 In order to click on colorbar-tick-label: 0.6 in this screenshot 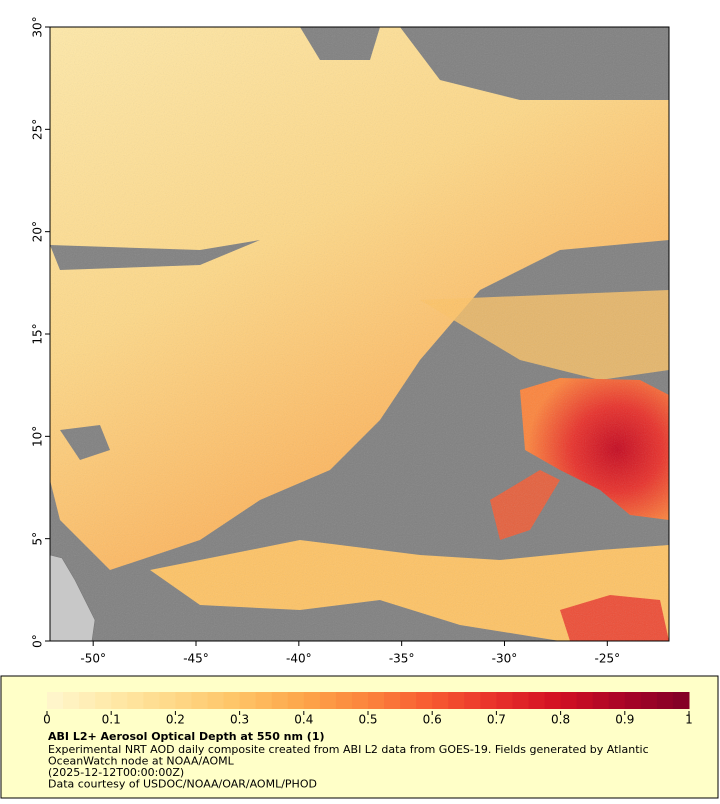, I will do `click(432, 720)`.